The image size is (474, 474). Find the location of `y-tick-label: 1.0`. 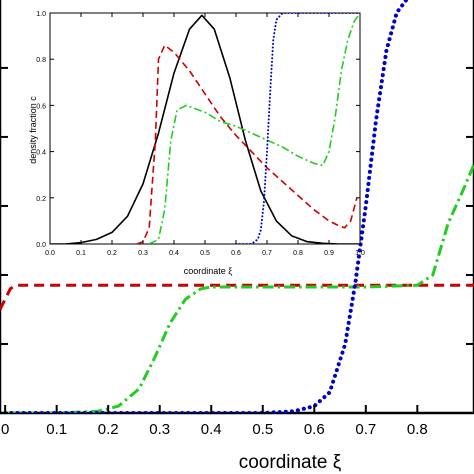

y-tick-label: 1.0 is located at coordinates (41, 14).